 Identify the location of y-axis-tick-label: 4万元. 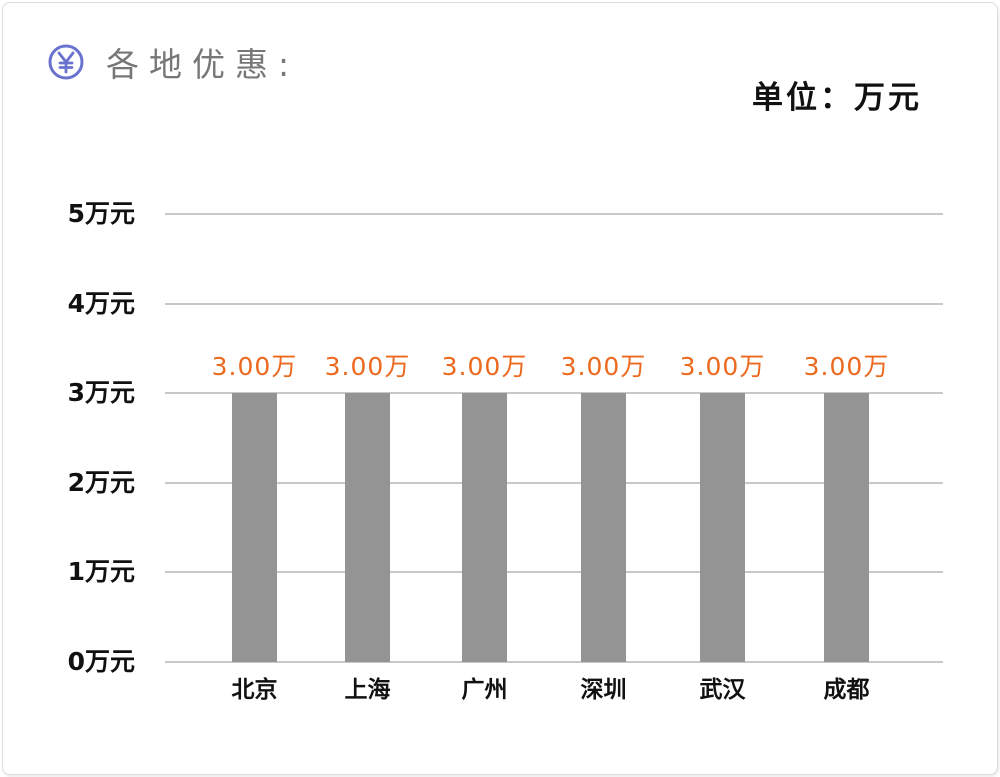
(101, 303).